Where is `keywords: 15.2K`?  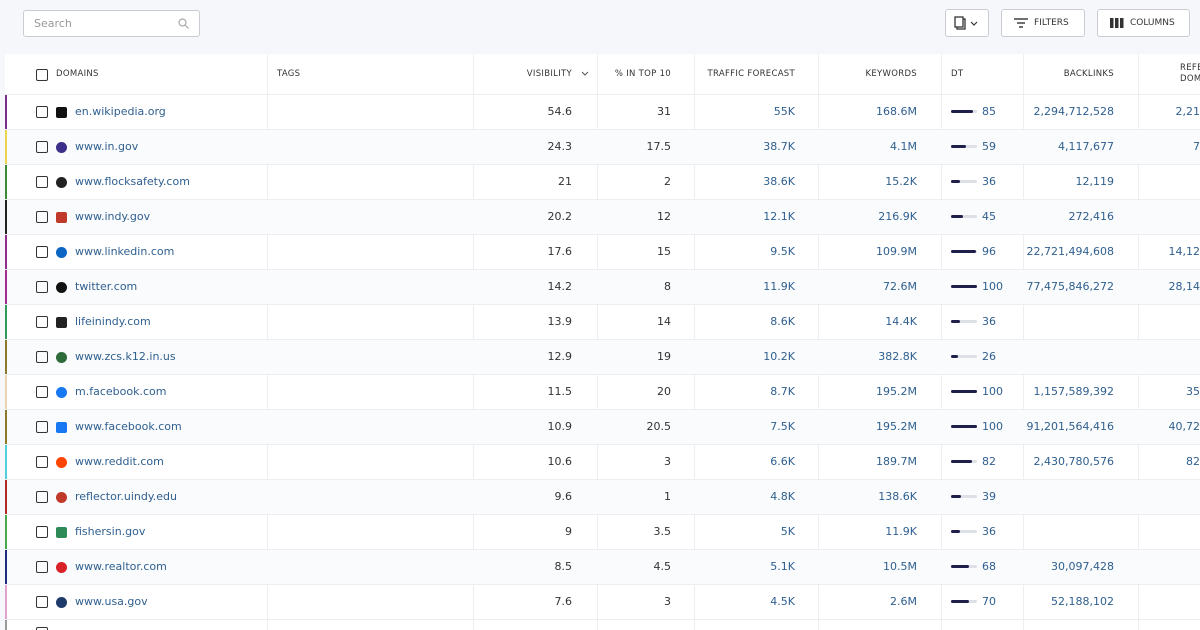 keywords: 15.2K is located at coordinates (901, 181).